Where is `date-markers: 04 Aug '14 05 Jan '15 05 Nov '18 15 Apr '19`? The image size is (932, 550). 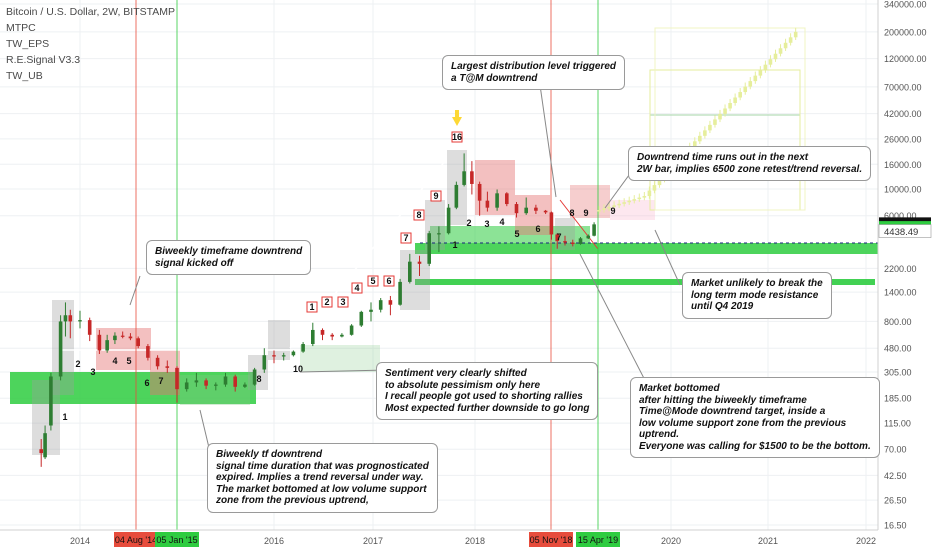 date-markers: 04 Aug '14 05 Jan '15 05 Nov '18 15 Apr '19 is located at coordinates (367, 539).